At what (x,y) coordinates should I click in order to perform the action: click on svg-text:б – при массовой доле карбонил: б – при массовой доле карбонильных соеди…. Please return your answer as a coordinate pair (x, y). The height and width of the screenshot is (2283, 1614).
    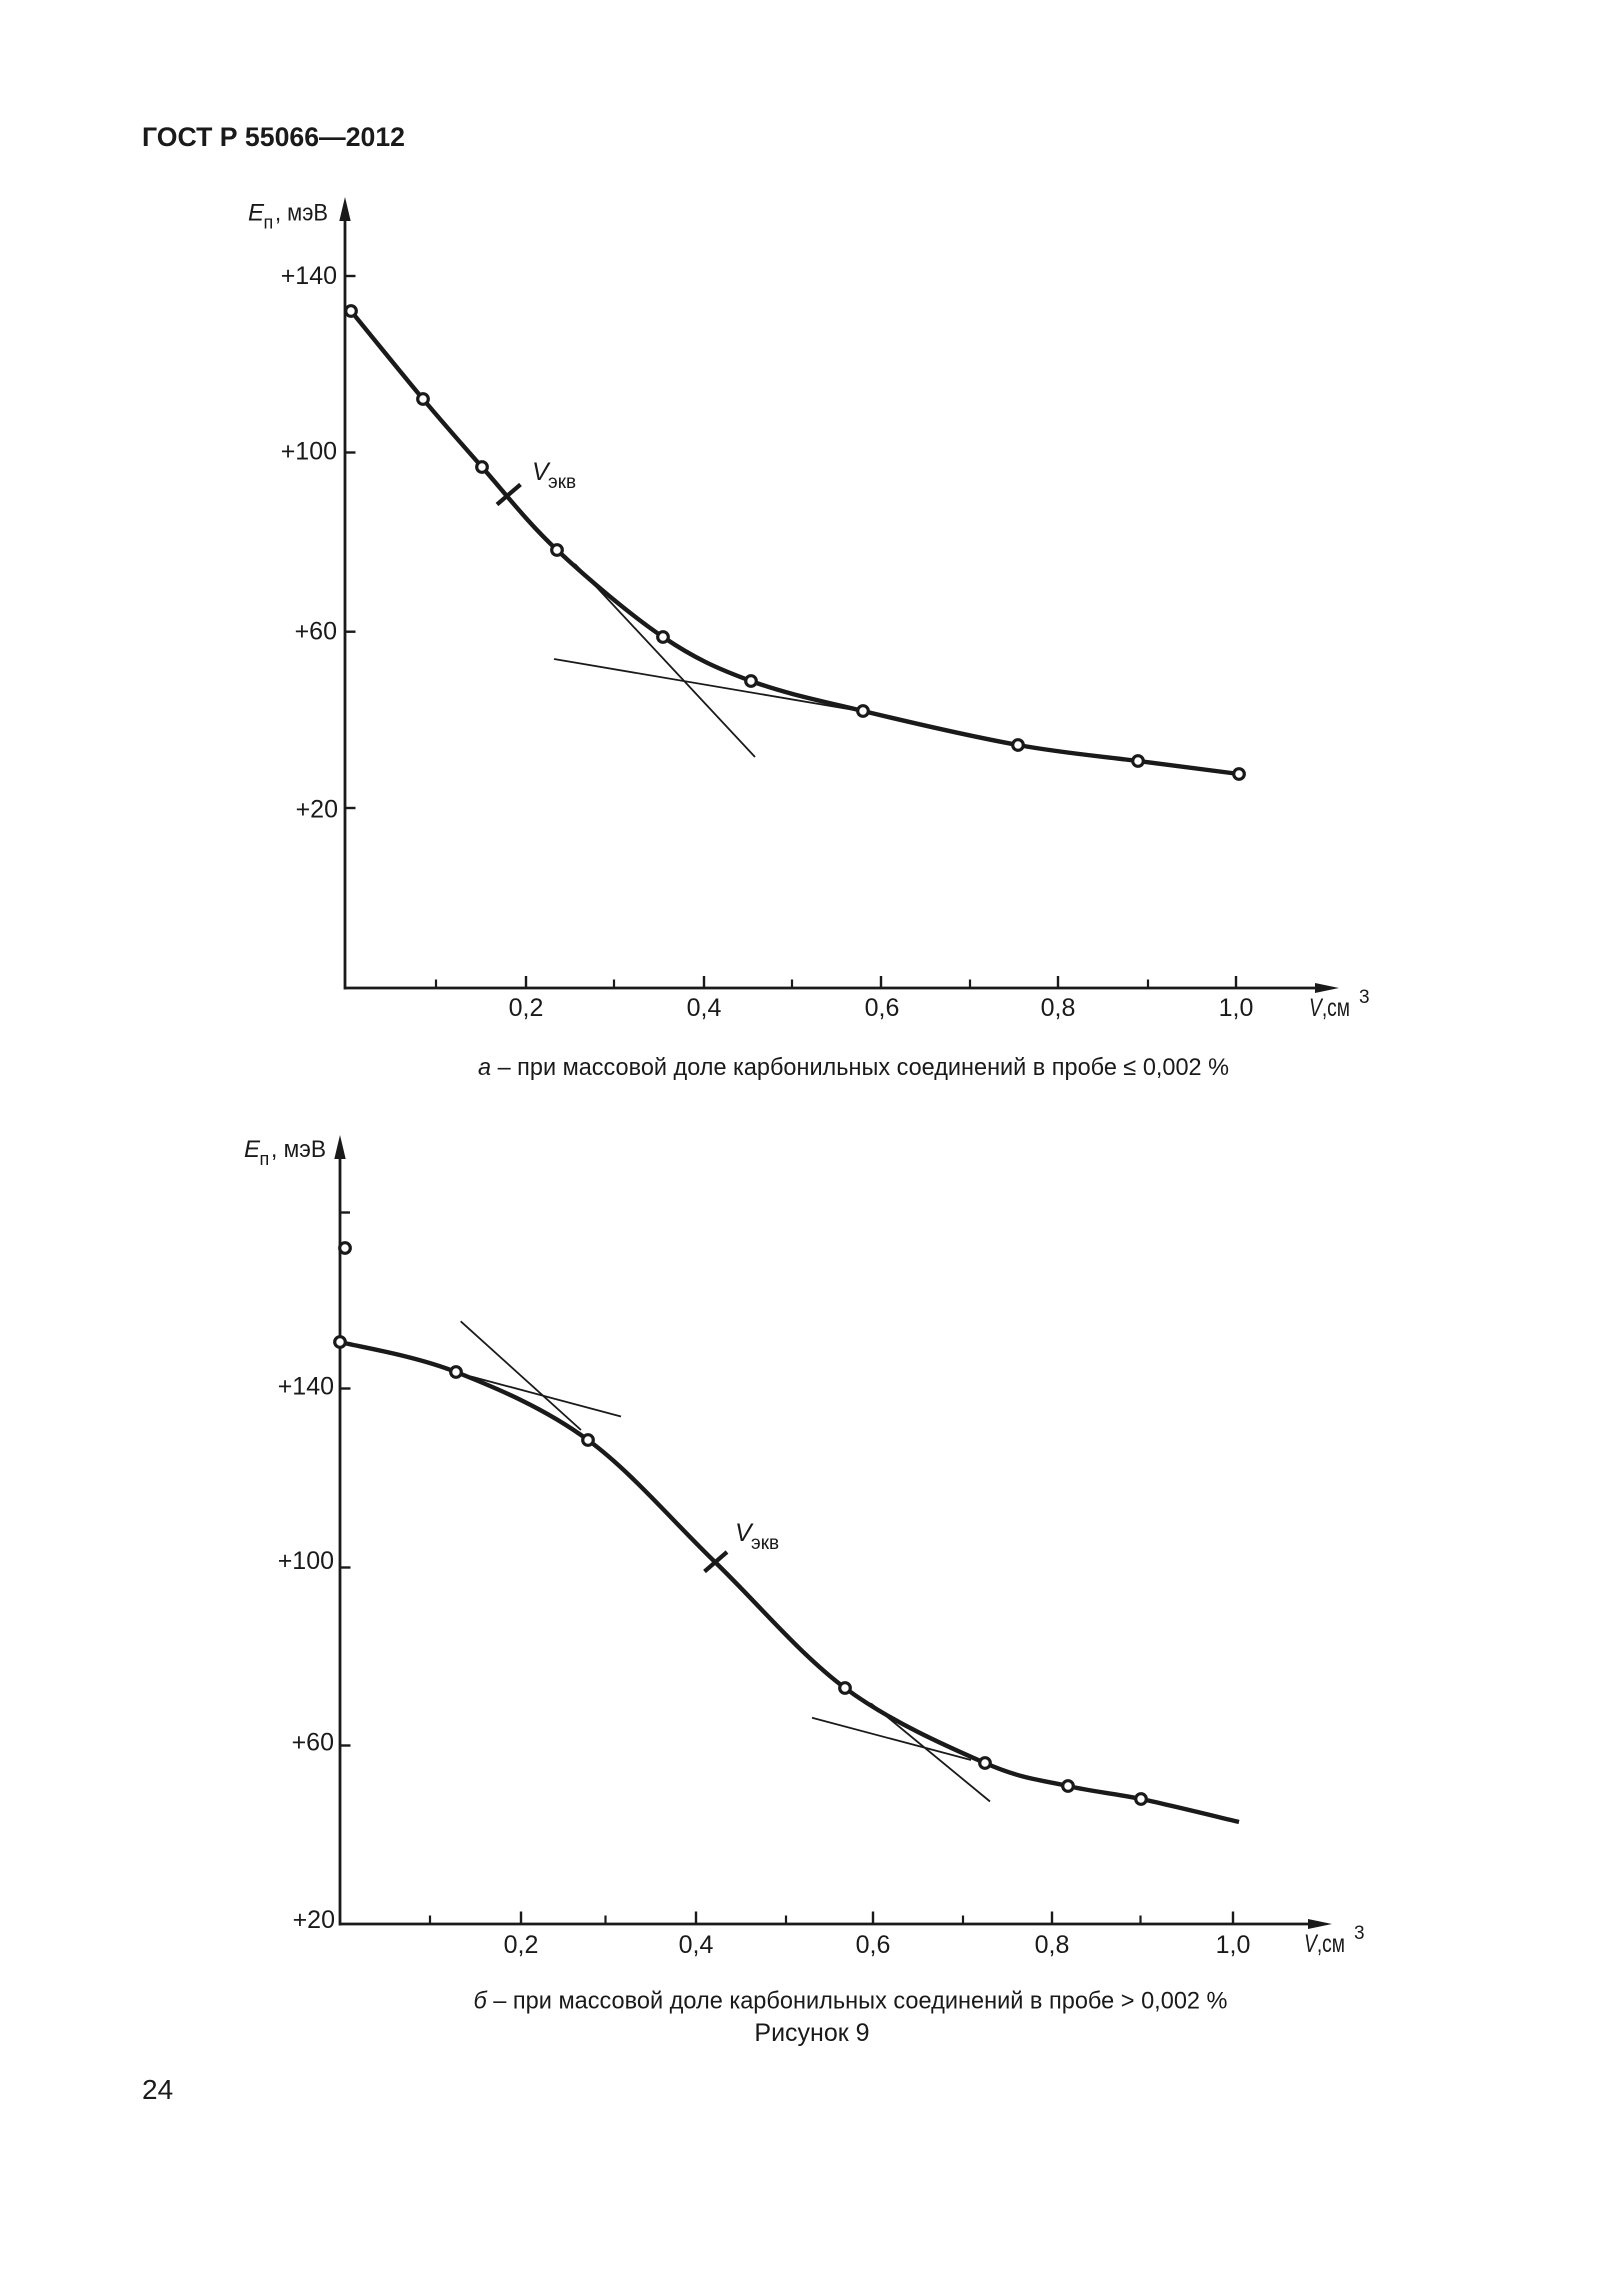
    Looking at the image, I should click on (851, 2001).